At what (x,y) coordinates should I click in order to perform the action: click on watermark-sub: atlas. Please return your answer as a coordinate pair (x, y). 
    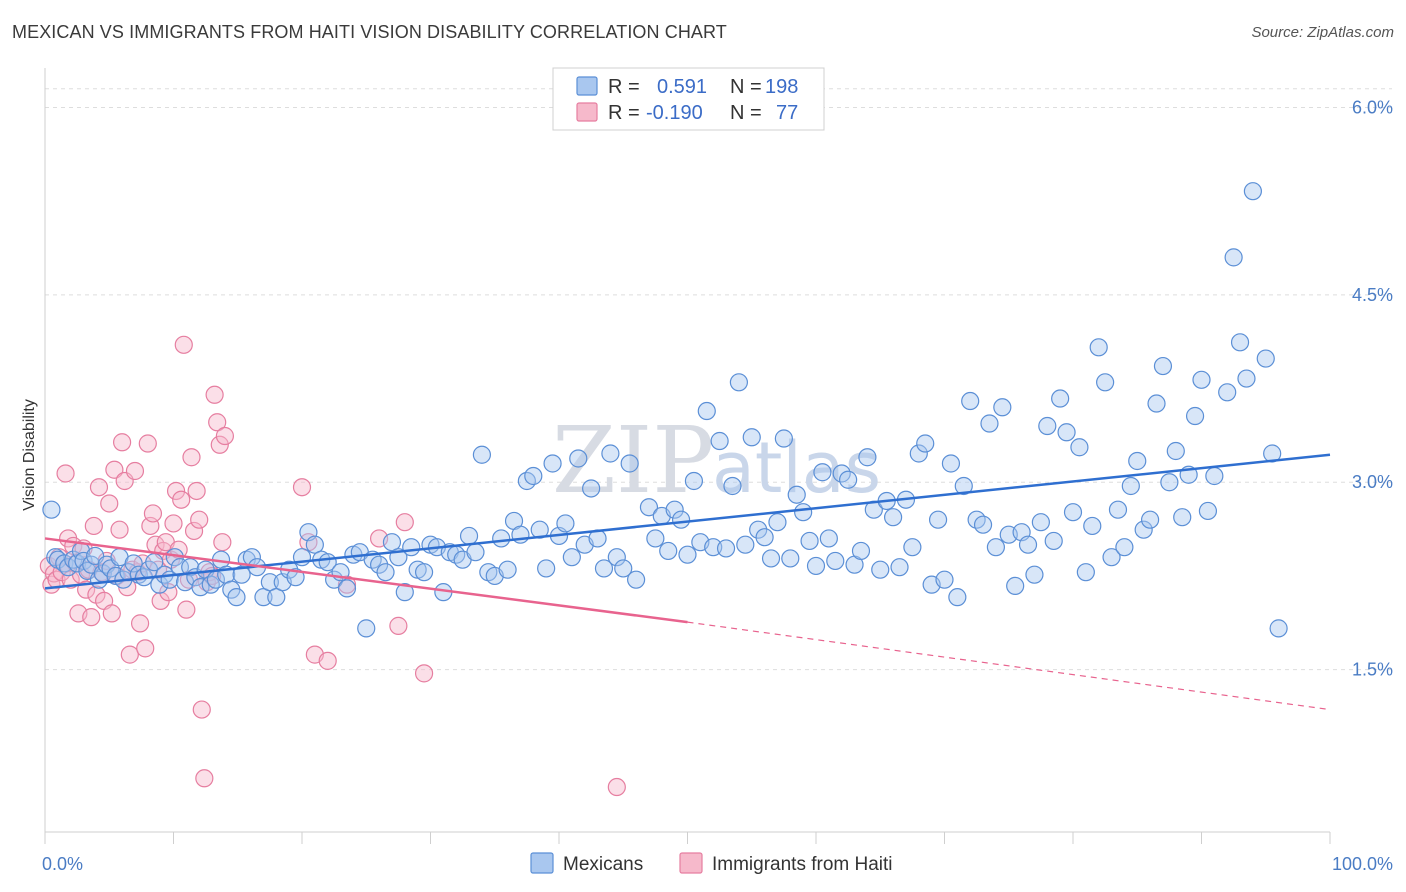
    Looking at the image, I should click on (796, 468).